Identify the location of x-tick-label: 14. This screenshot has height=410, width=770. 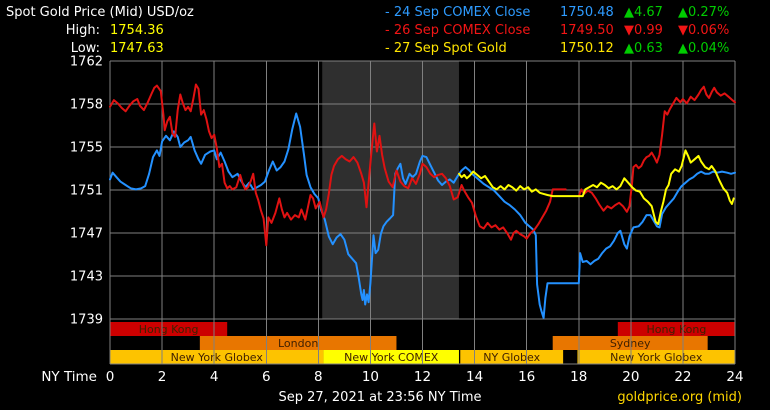
(474, 377).